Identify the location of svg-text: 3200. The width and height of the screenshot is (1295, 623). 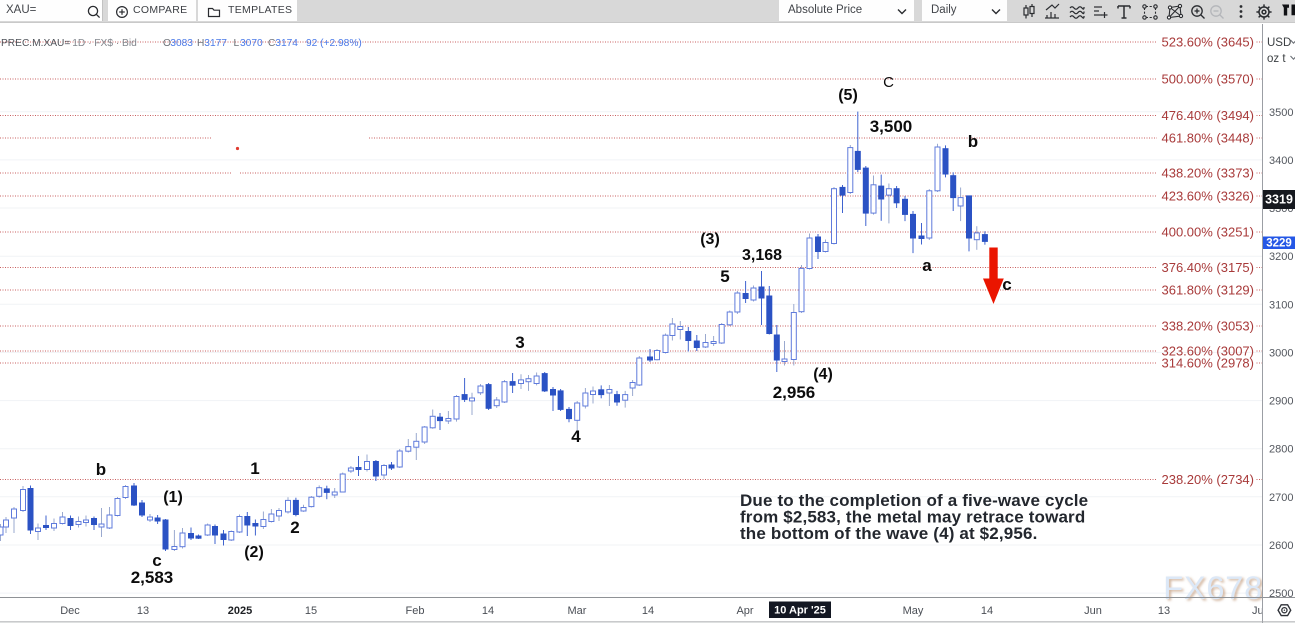
(1281, 257).